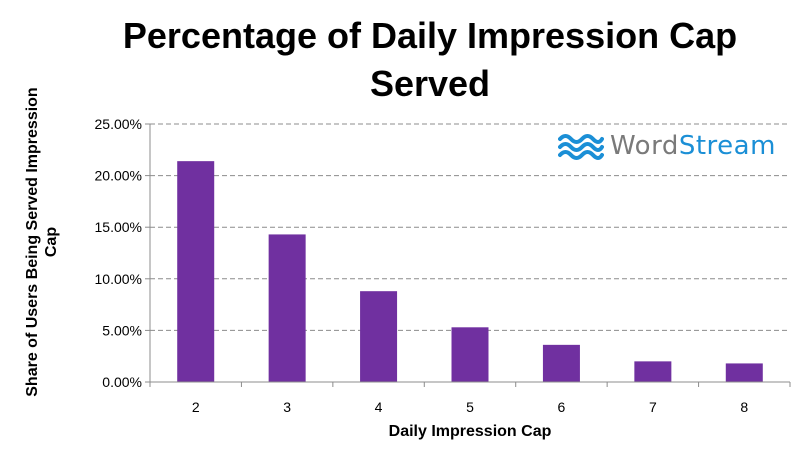 This screenshot has width=800, height=454. I want to click on logo-word: Word, so click(644, 146).